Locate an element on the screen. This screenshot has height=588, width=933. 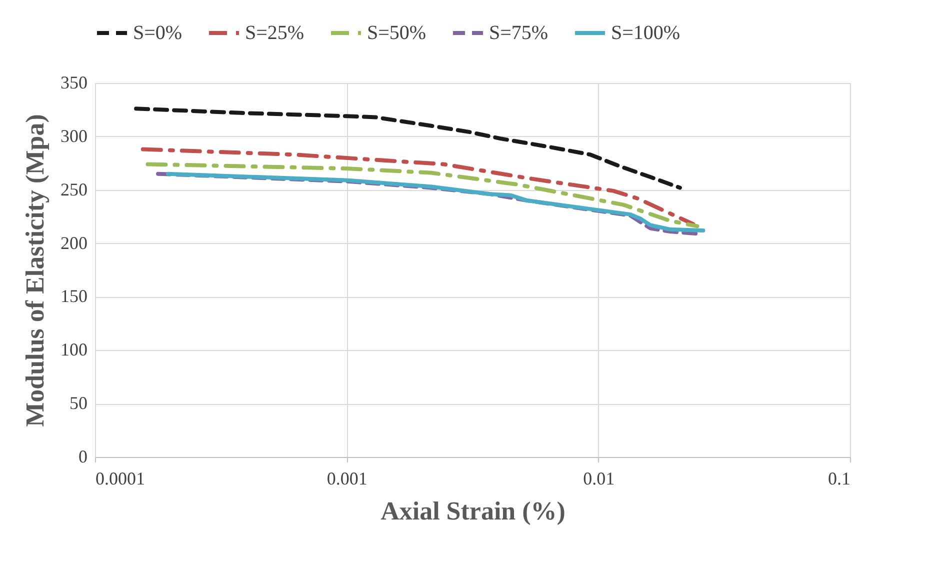
legend-label: S=100% is located at coordinates (645, 33).